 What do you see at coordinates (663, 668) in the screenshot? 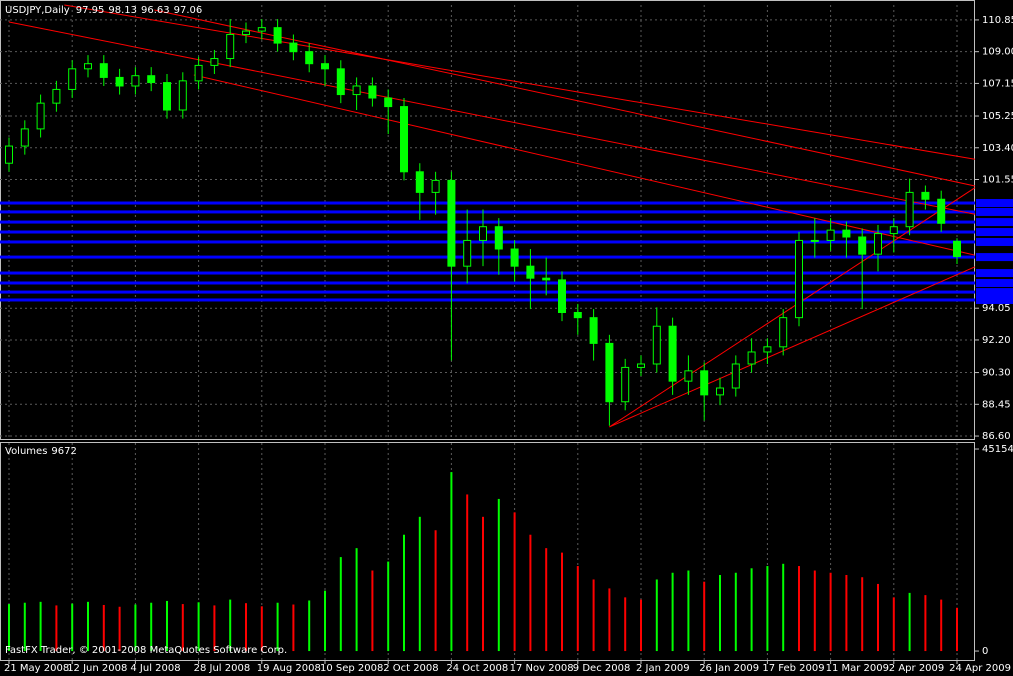
I see `x-tick-label: 2 Jan 2009` at bounding box center [663, 668].